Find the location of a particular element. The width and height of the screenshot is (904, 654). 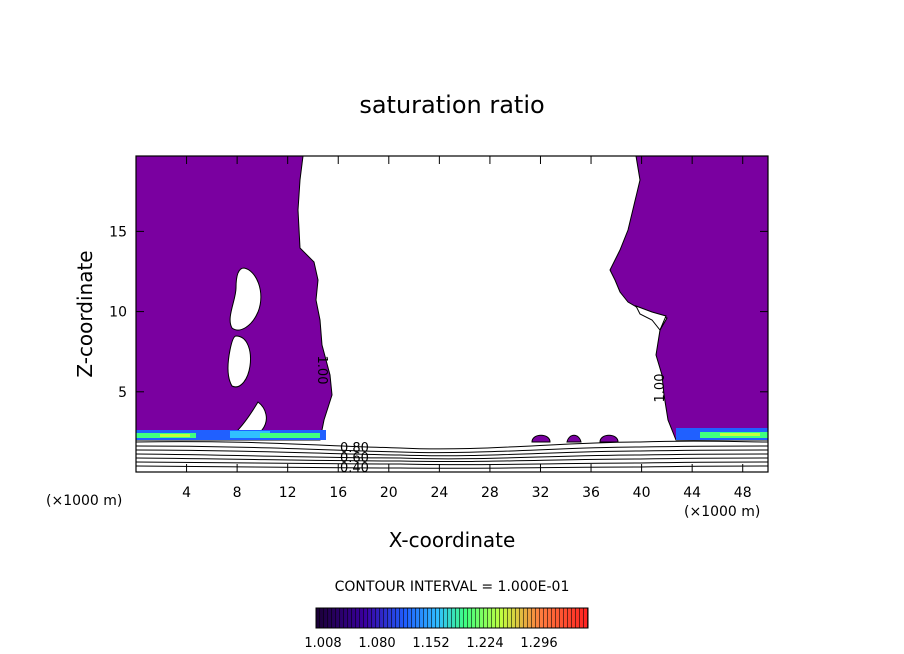

contour-label-5: 0.40 is located at coordinates (354, 468).